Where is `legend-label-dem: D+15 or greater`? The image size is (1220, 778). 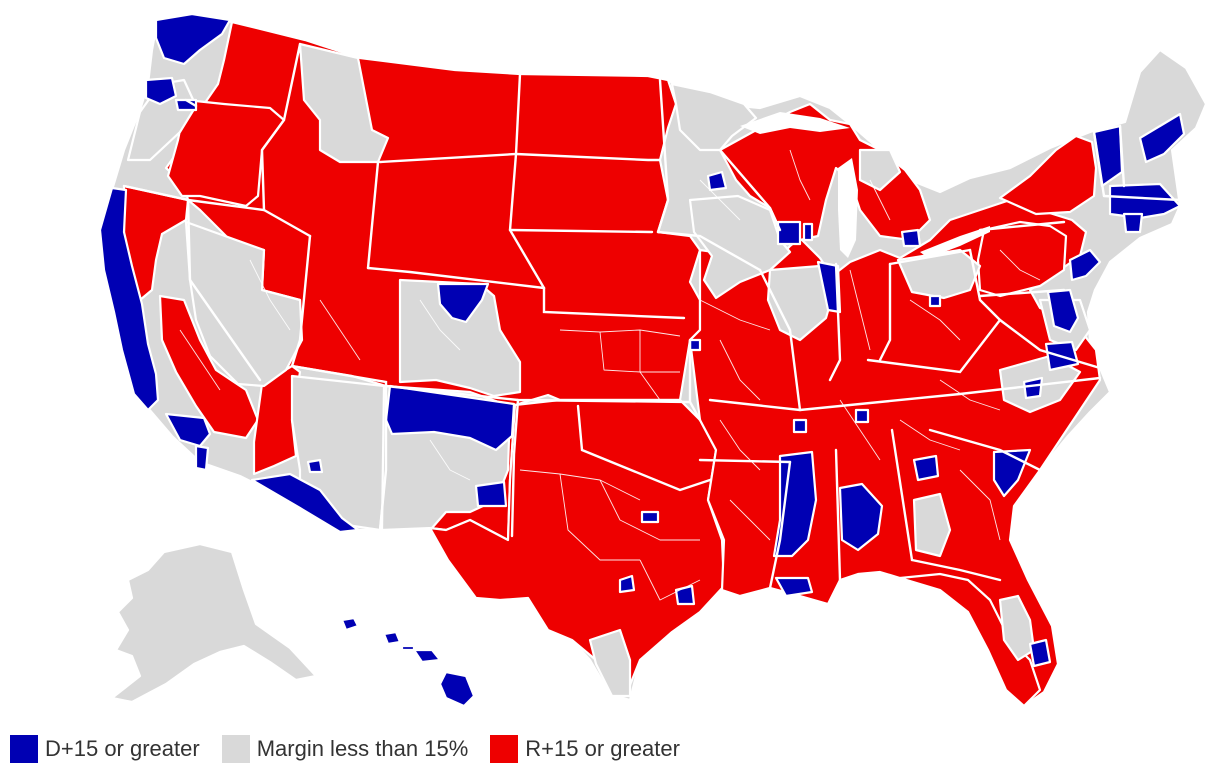 legend-label-dem: D+15 or greater is located at coordinates (122, 748).